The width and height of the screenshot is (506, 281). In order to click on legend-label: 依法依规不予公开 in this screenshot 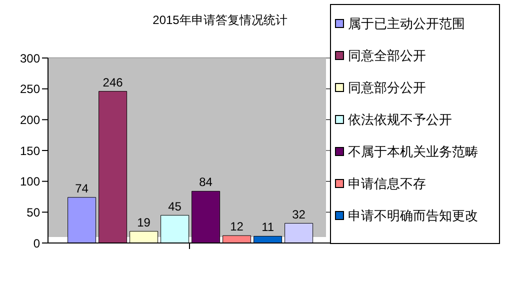, I will do `click(400, 120)`.